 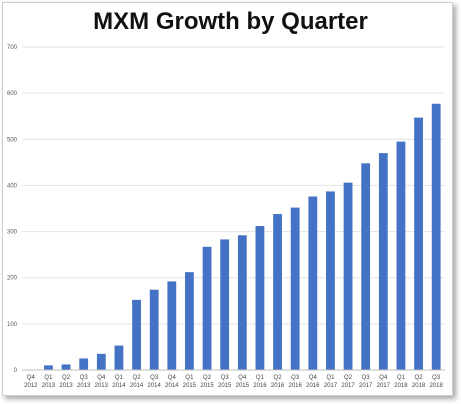 I want to click on x-tick-label: 2012, so click(x=31, y=386).